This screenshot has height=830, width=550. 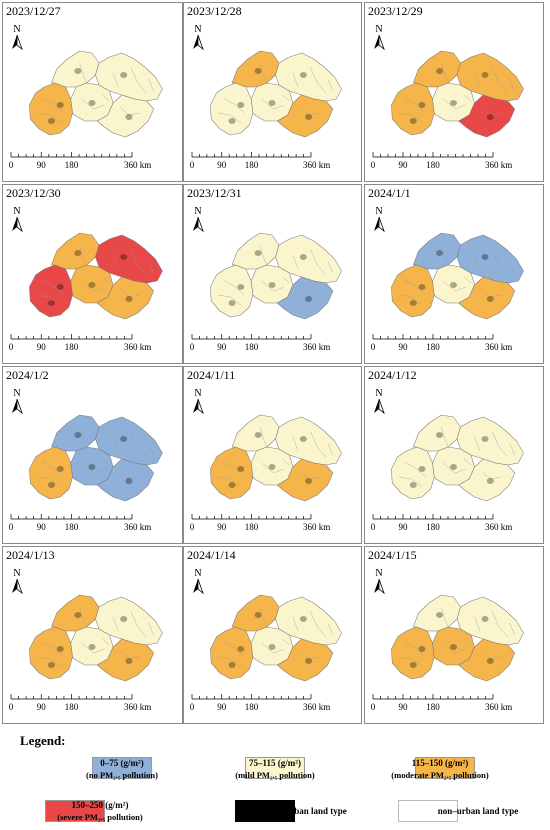 I want to click on legend-swatch-moderate, so click(x=445, y=768).